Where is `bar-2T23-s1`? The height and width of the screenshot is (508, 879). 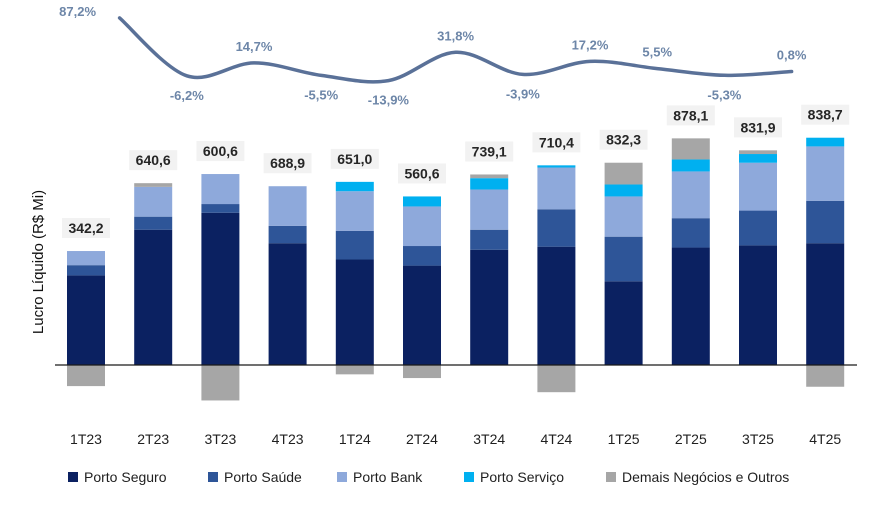
bar-2T23-s1 is located at coordinates (153, 223).